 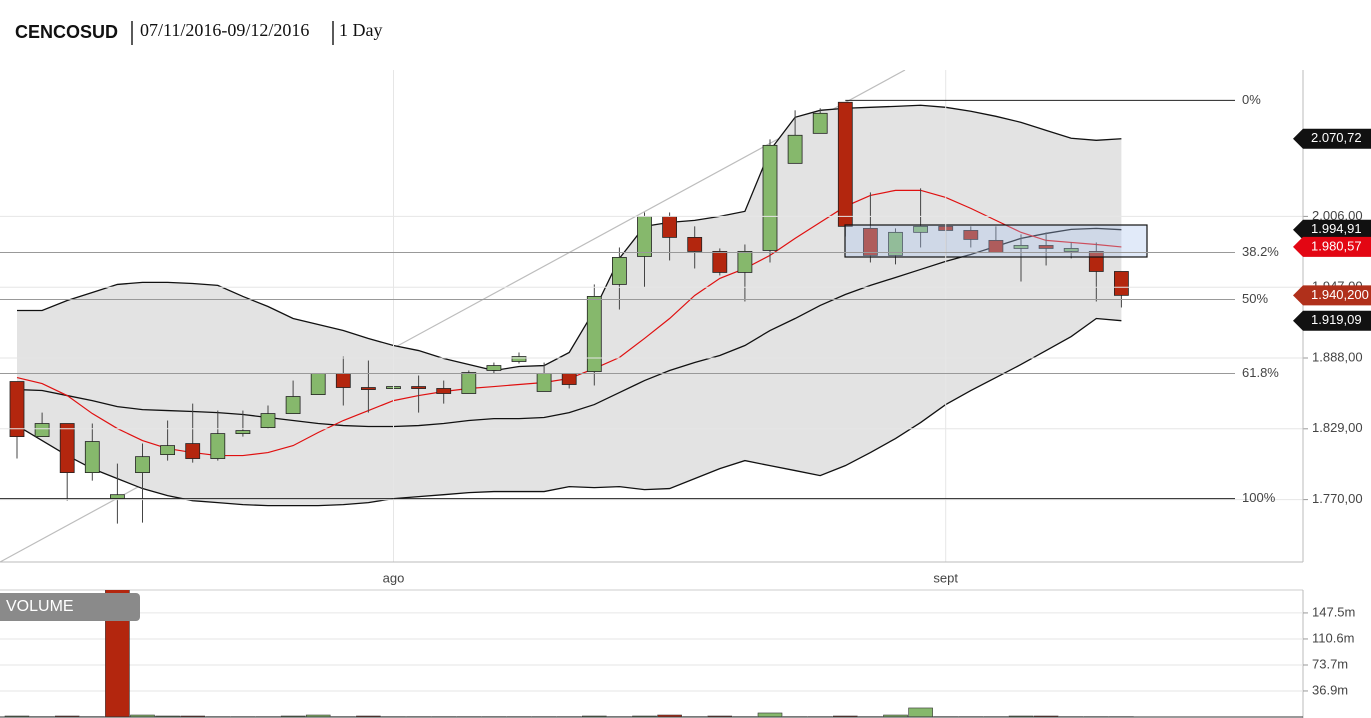 What do you see at coordinates (66, 32) in the screenshot?
I see `symbol: CENCOSUD` at bounding box center [66, 32].